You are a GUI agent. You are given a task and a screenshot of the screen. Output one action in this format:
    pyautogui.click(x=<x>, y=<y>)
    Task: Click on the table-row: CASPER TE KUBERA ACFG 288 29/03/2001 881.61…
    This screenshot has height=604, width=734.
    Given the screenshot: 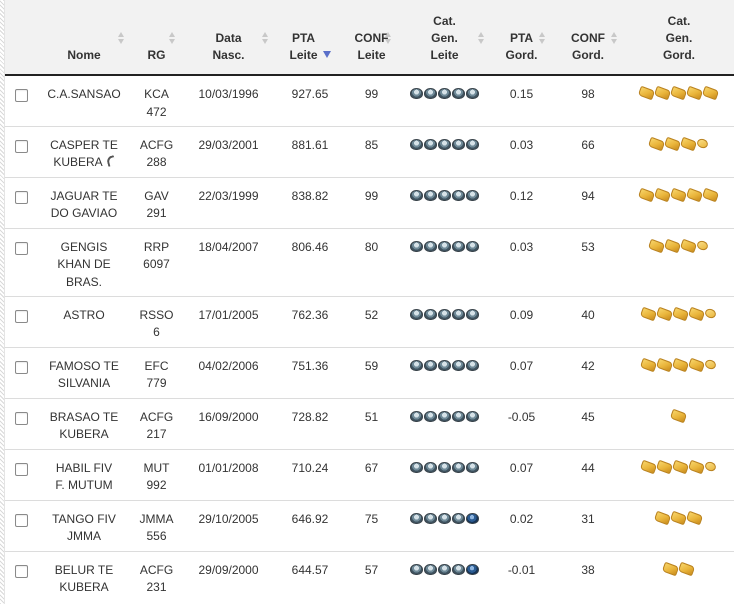 What is the action you would take?
    pyautogui.click(x=369, y=151)
    